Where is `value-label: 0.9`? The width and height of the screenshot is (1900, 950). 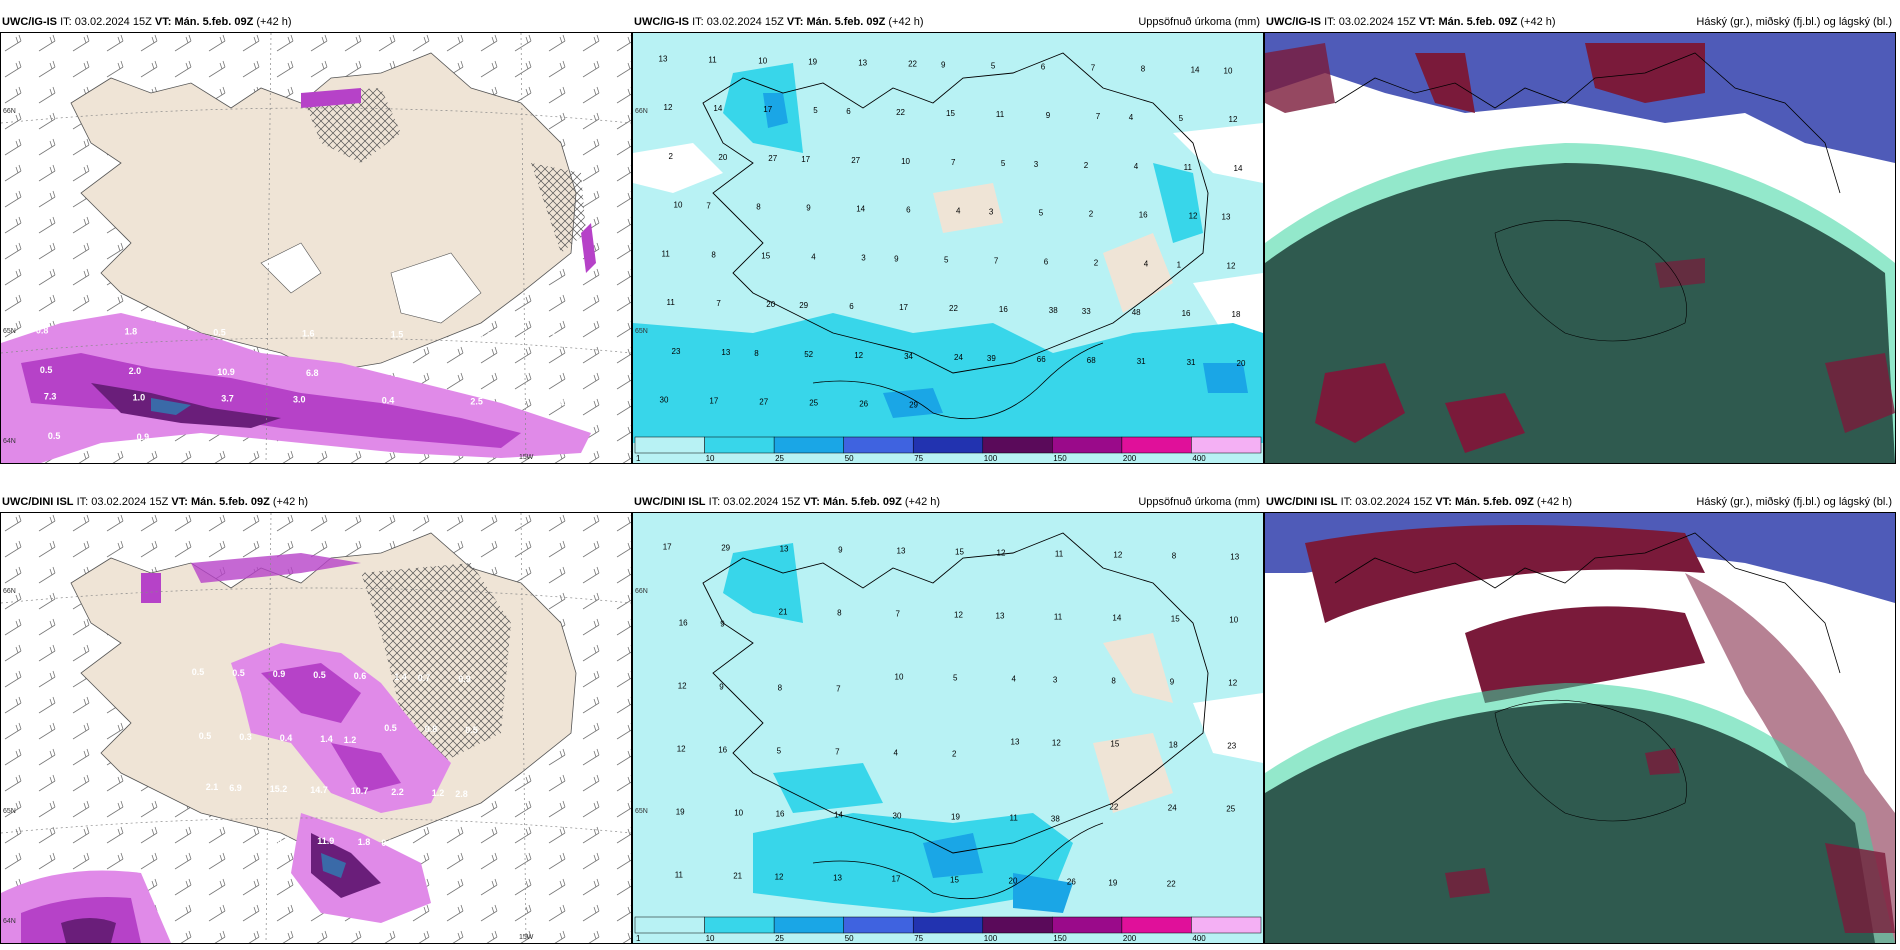 value-label: 0.9 is located at coordinates (472, 375).